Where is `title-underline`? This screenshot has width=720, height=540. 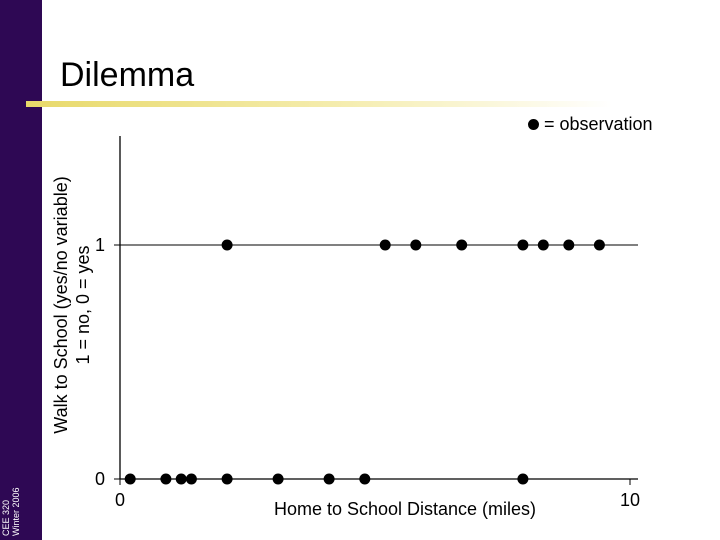
title-underline is located at coordinates (319, 104).